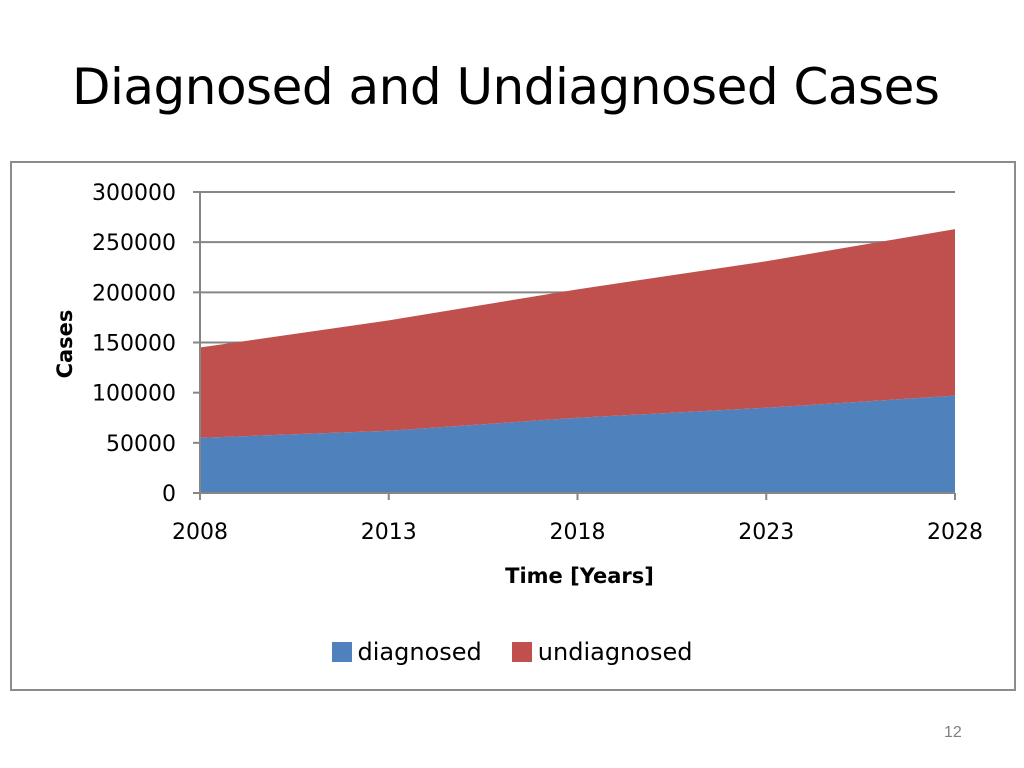 This screenshot has width=1024, height=768. I want to click on y-axis-title: Cases, so click(65, 344).